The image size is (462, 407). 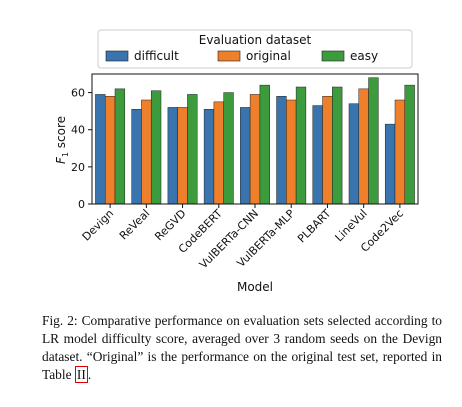 What do you see at coordinates (301, 145) in the screenshot?
I see `bar-VulBERTa-MLP-easy` at bounding box center [301, 145].